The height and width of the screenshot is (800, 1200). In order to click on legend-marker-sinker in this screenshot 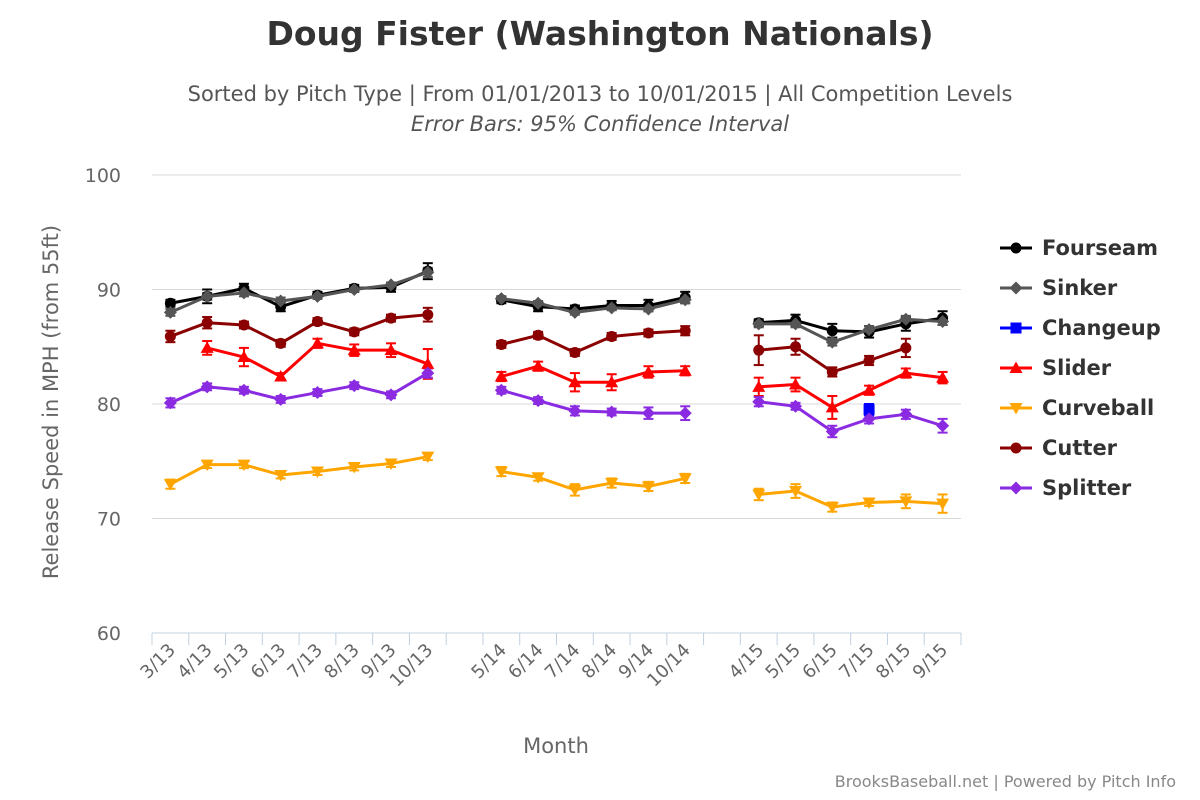, I will do `click(1016, 288)`.